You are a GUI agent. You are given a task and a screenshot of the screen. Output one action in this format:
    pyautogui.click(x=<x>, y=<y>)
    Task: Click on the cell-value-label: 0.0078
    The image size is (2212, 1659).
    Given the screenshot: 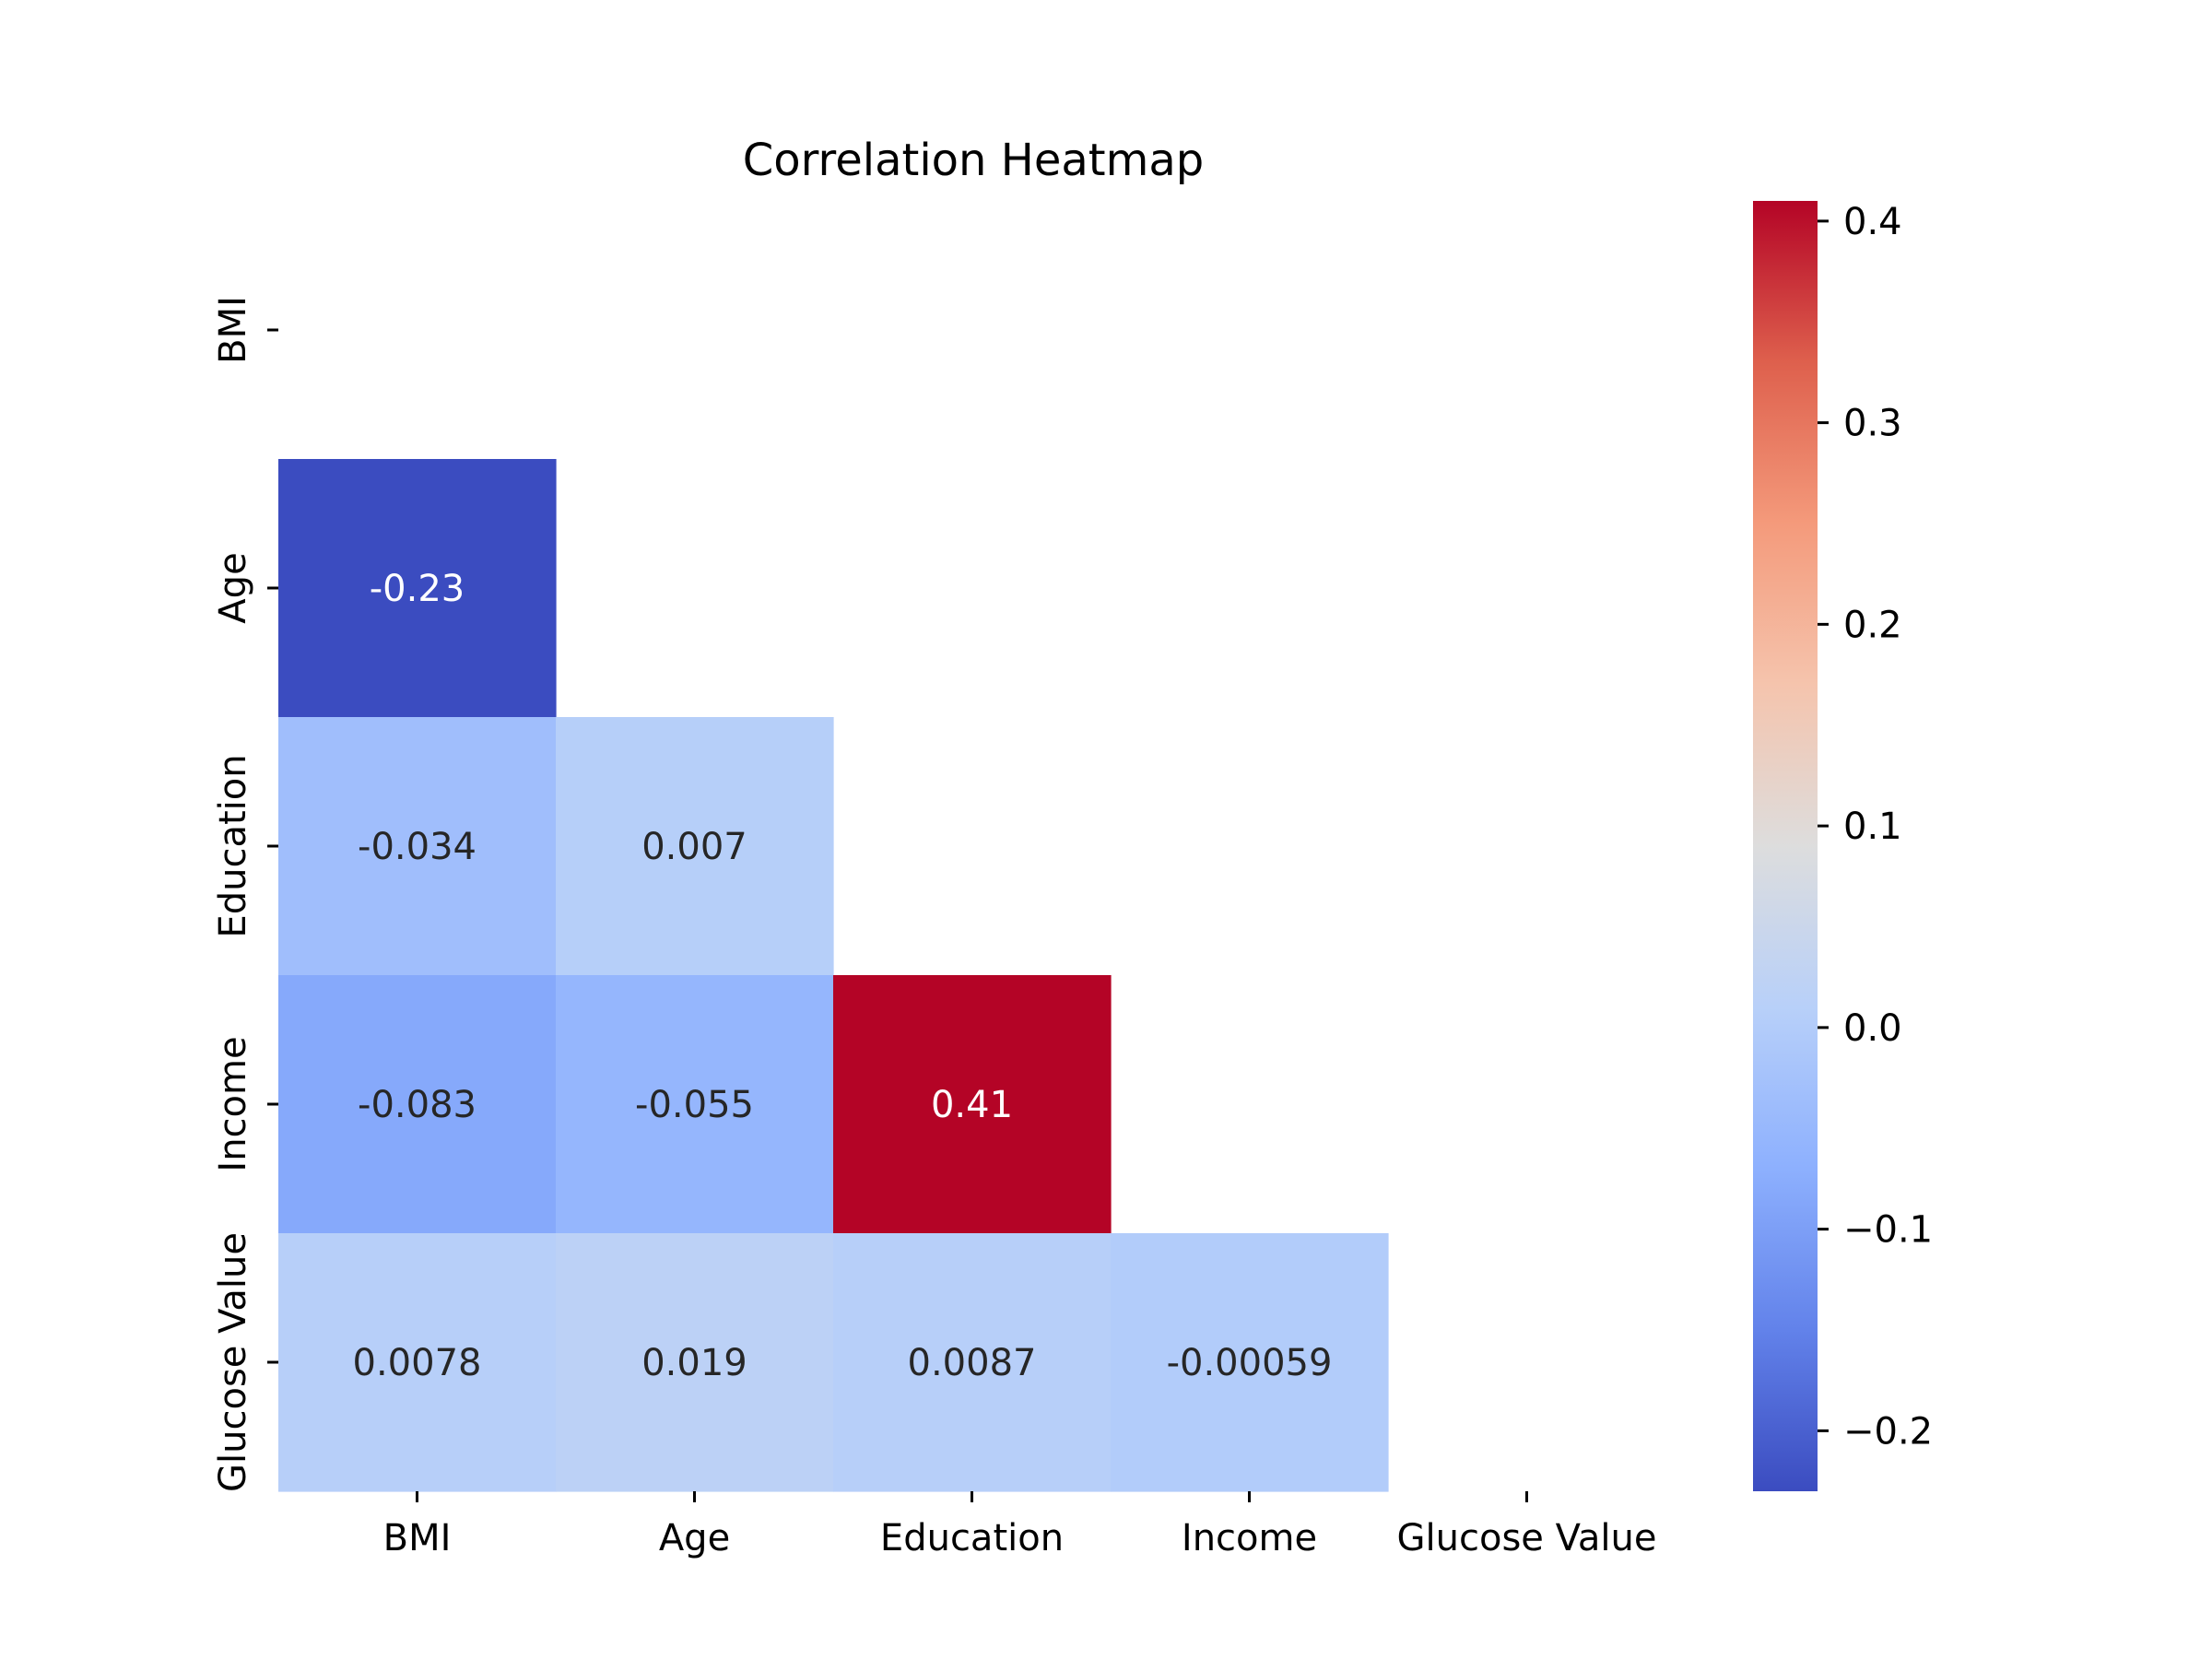 What is the action you would take?
    pyautogui.click(x=417, y=1363)
    